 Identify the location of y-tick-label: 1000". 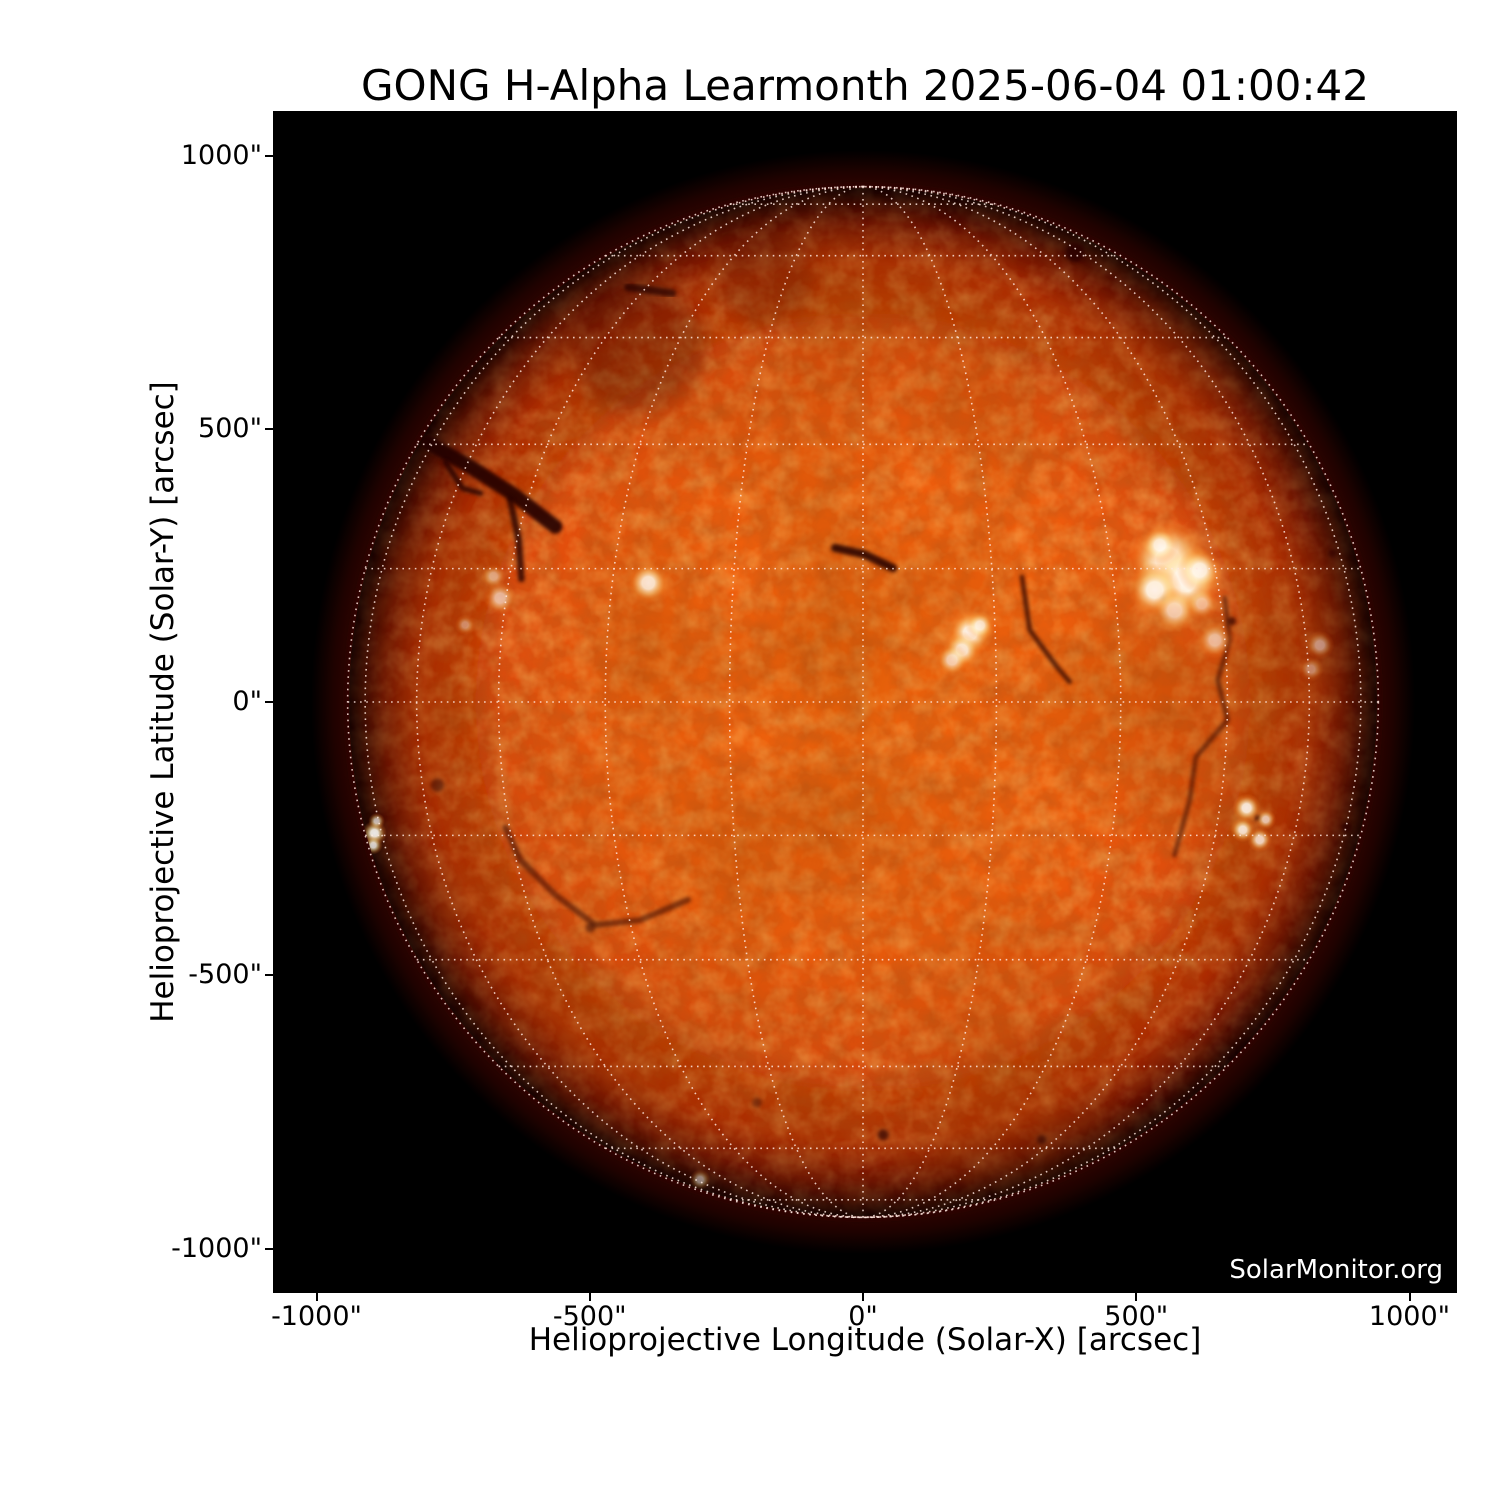
(221, 155).